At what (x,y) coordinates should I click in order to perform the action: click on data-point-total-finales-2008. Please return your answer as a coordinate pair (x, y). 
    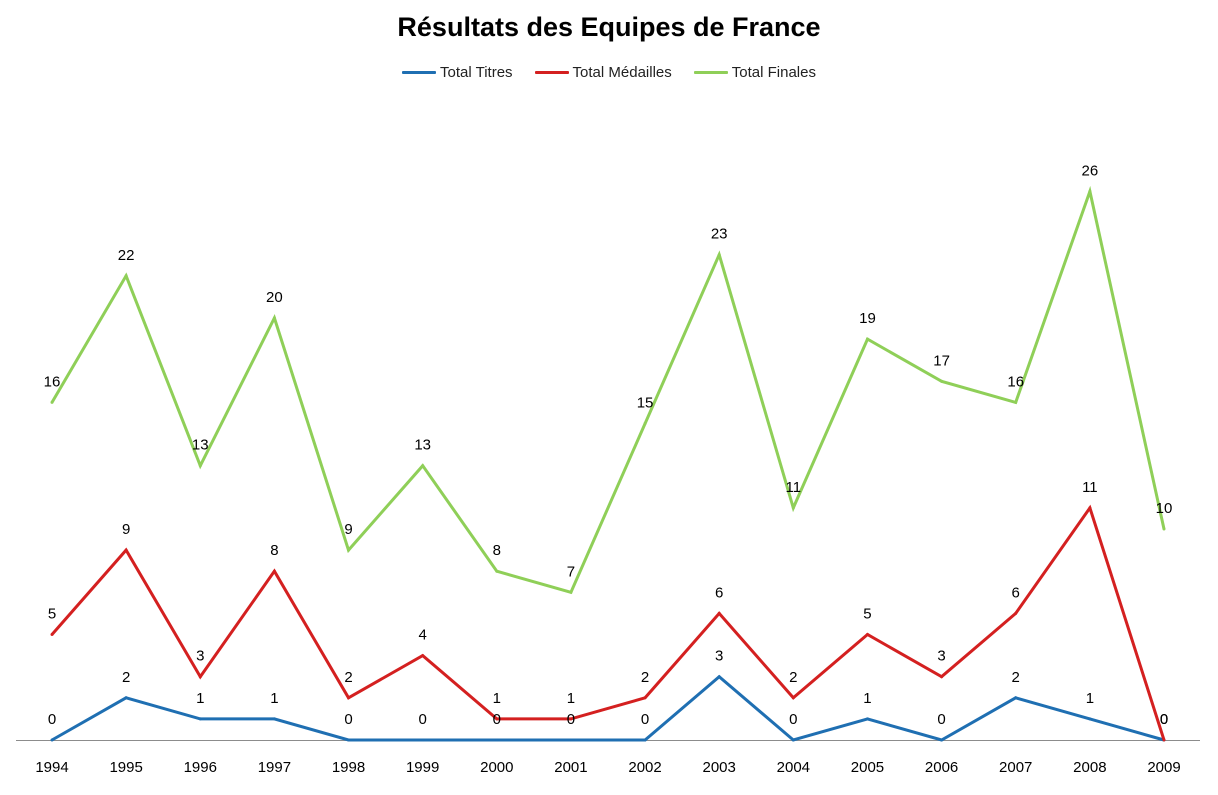
    Looking at the image, I should click on (1090, 191).